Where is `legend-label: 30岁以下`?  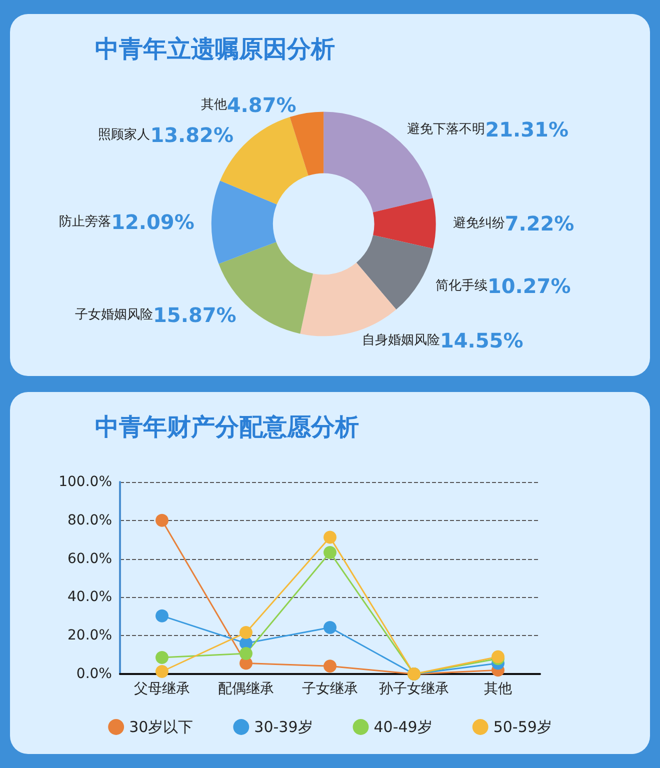 legend-label: 30岁以下 is located at coordinates (161, 727).